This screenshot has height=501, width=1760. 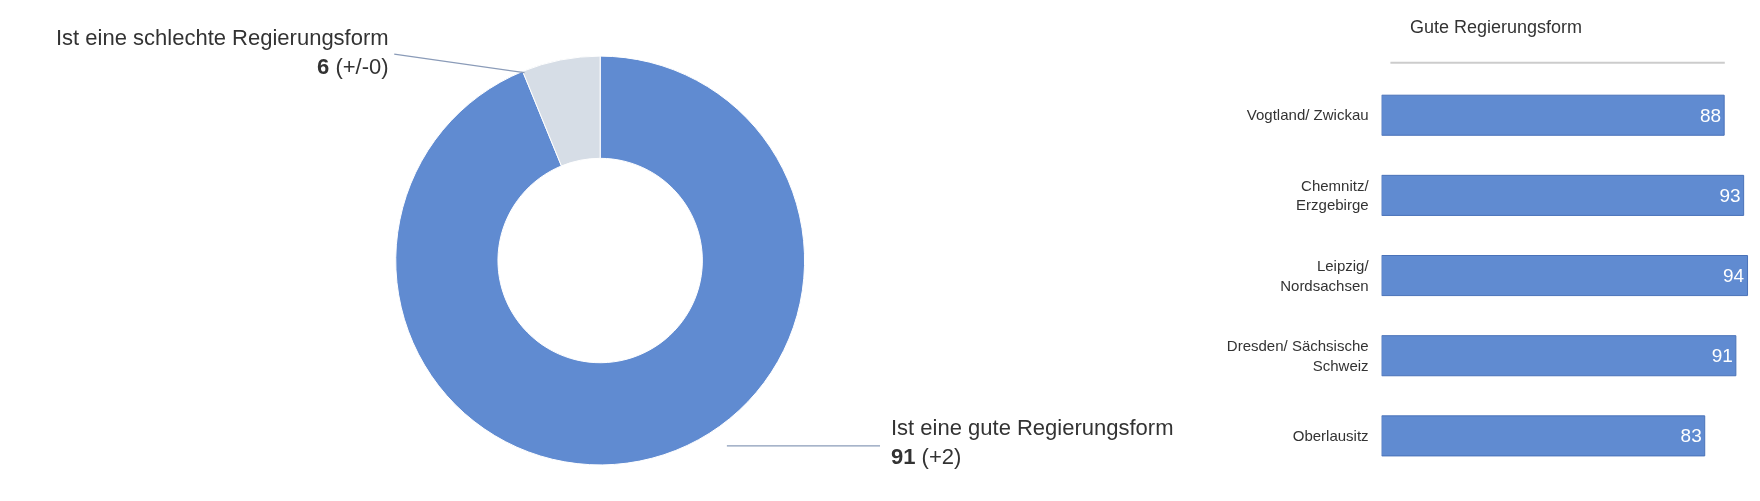 I want to click on data-label: 91, so click(x=1722, y=356).